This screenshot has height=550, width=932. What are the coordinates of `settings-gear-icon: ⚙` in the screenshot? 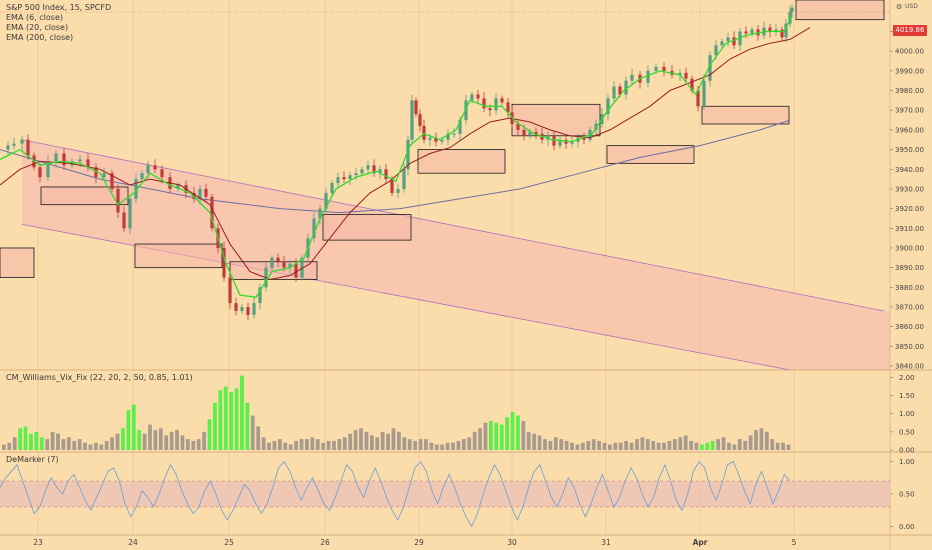 It's located at (899, 7).